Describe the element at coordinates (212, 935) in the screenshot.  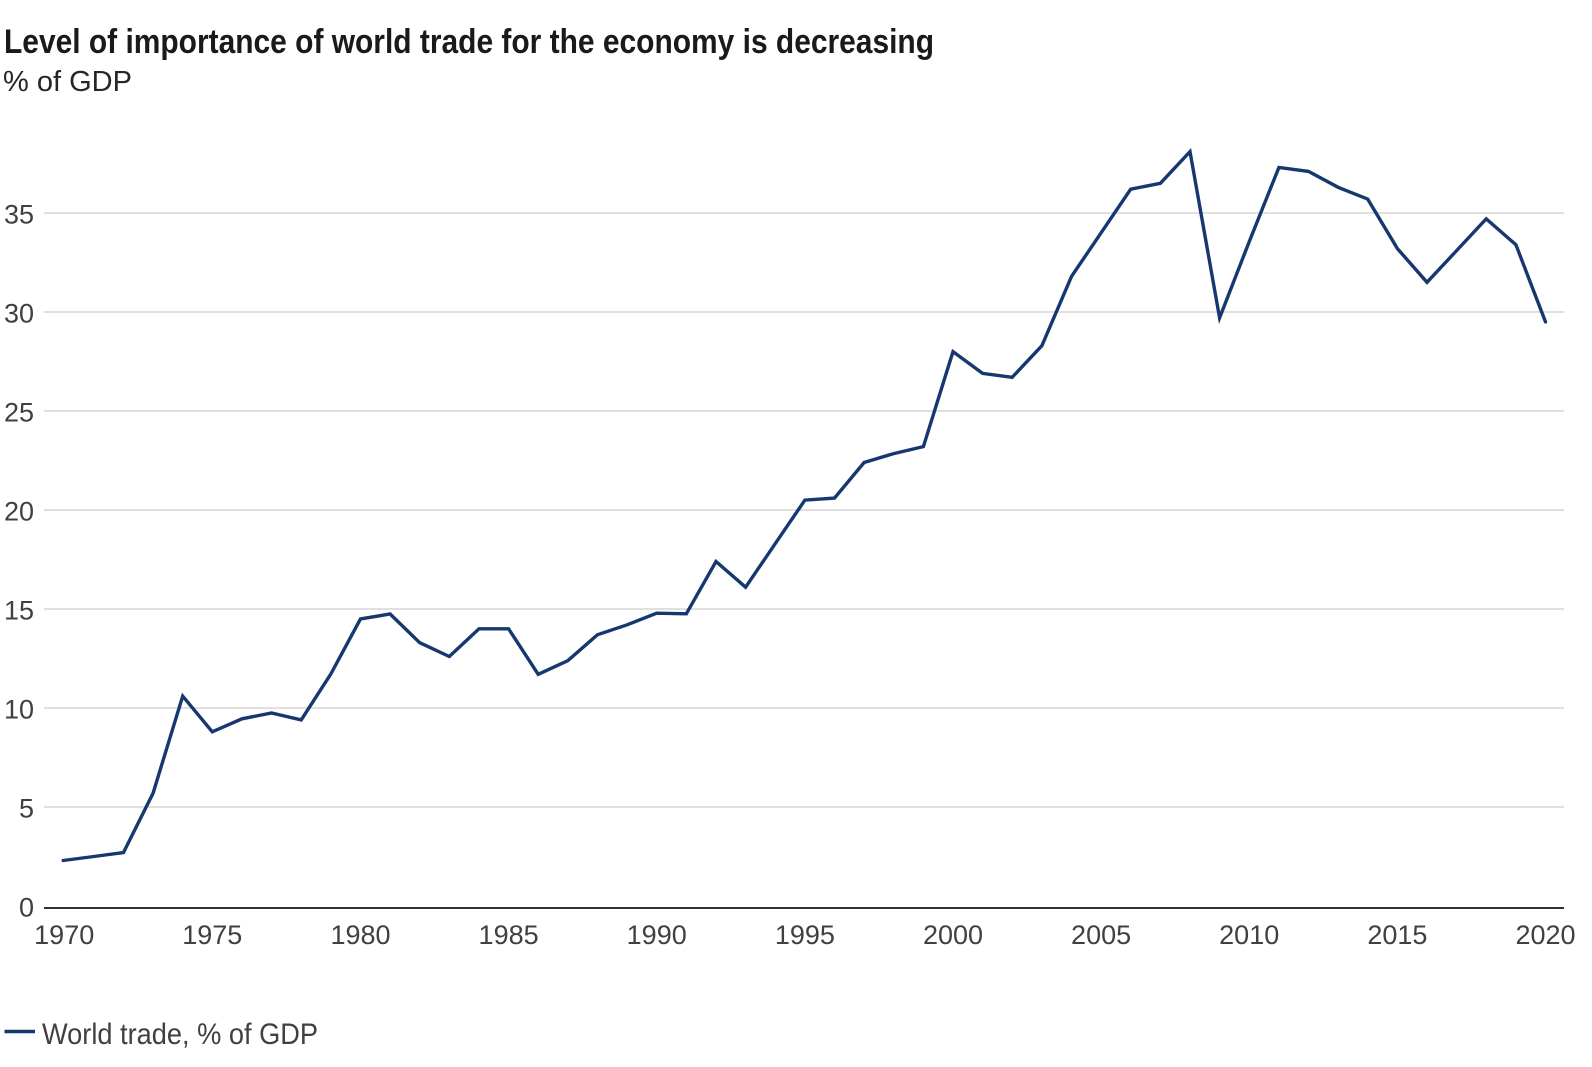
I see `svg-text: 1975` at that location.